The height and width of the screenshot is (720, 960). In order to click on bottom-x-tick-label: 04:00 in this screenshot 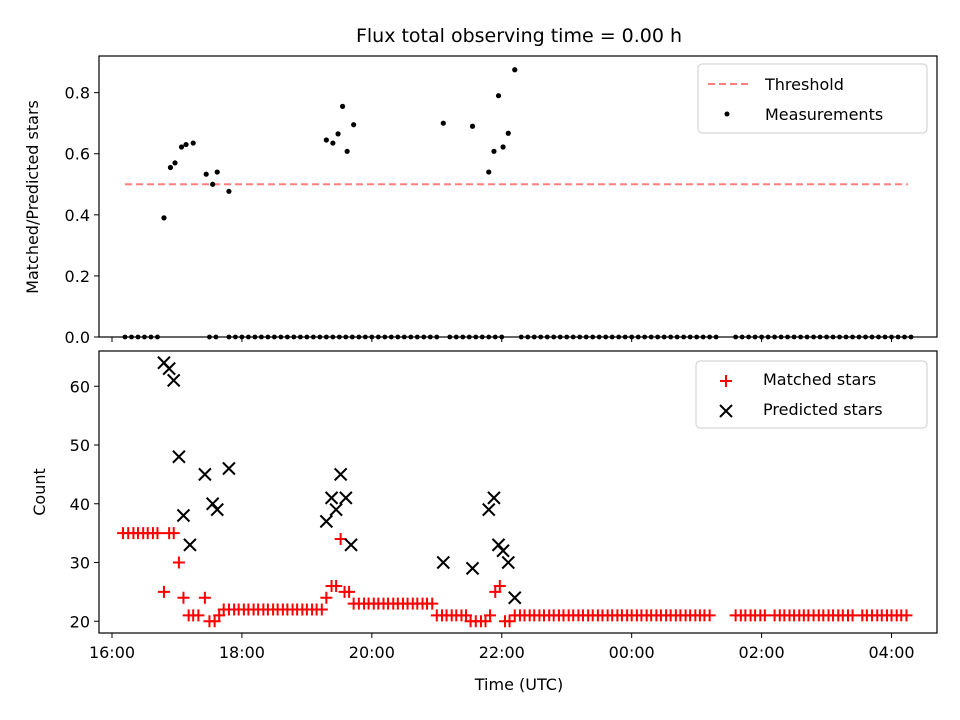, I will do `click(891, 652)`.